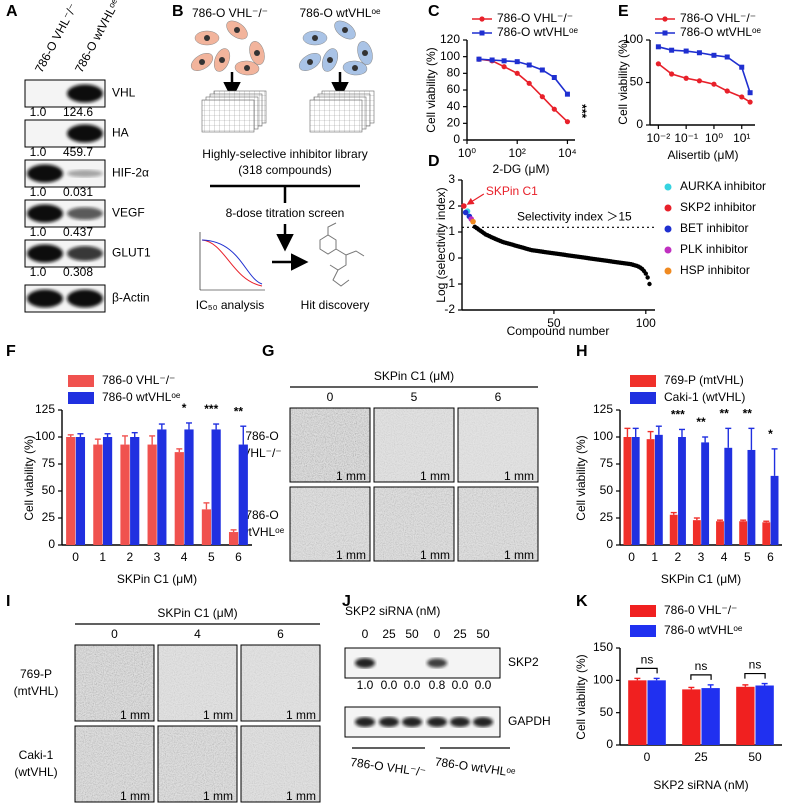  Describe the element at coordinates (114, 634) in the screenshot. I see `image-column-label: 0` at that location.